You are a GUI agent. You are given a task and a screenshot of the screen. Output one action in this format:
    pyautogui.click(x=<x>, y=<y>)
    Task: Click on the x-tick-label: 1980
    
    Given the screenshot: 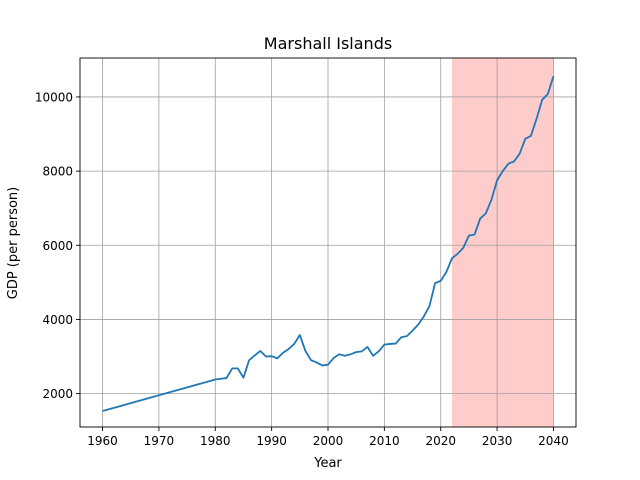 What is the action you would take?
    pyautogui.click(x=215, y=441)
    